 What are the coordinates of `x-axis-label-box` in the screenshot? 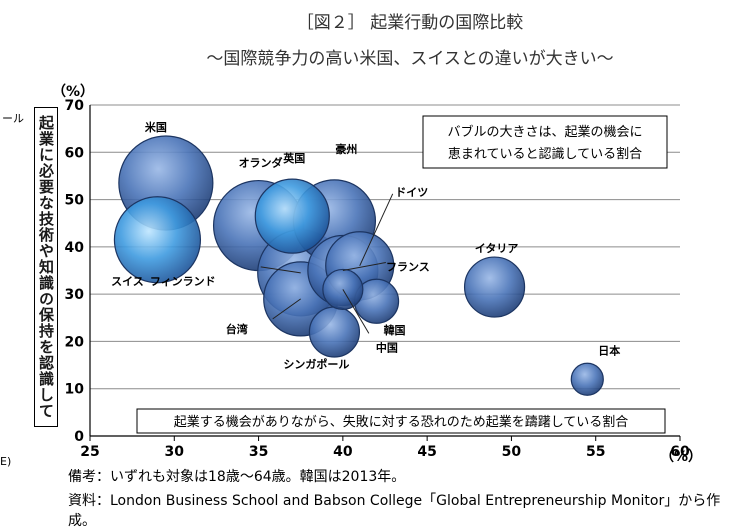 It's located at (401, 421).